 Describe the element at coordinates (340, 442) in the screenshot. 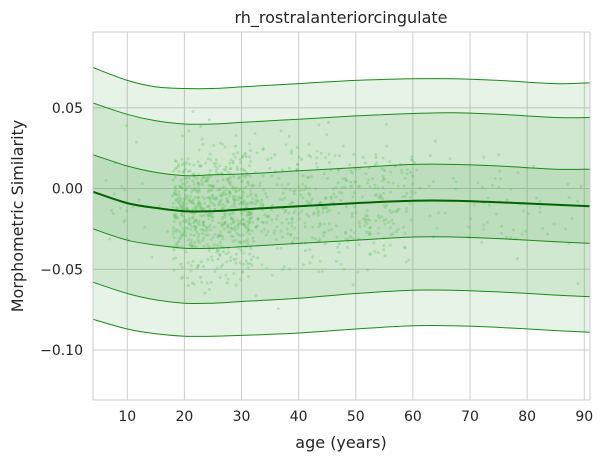

I see `x-axis-label: age (years)` at that location.